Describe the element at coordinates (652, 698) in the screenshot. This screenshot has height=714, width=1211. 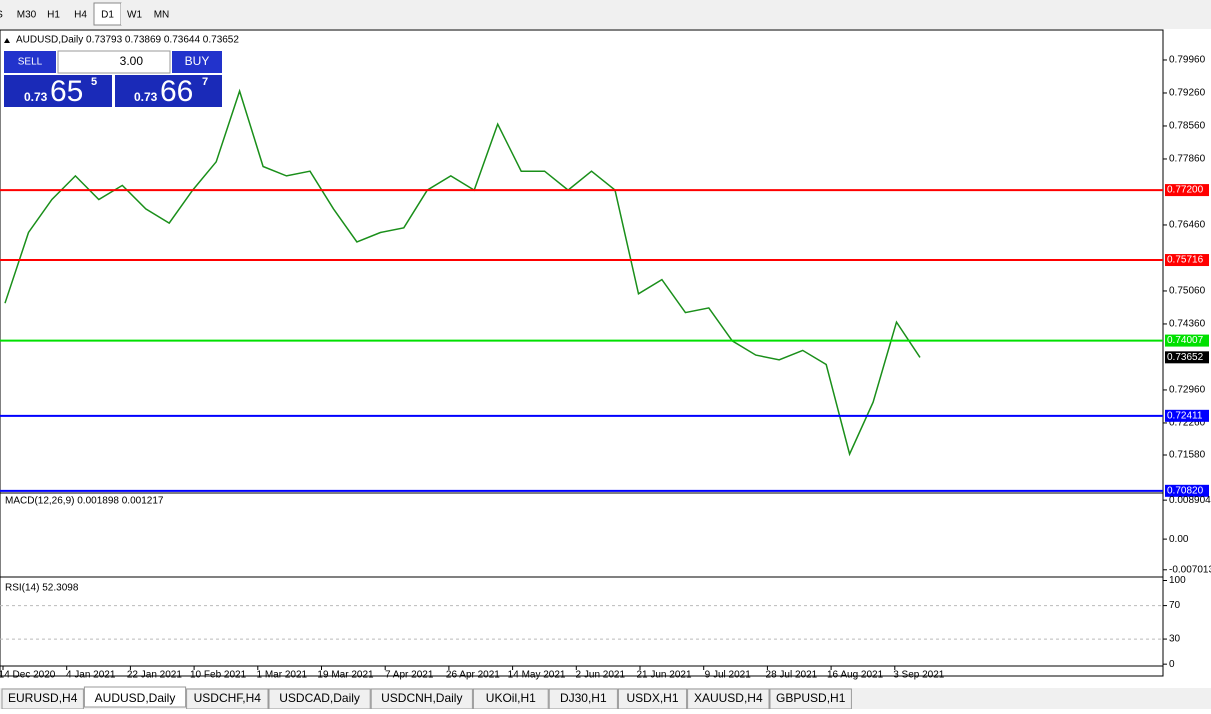
I see `tab-label: USDX,H1` at that location.